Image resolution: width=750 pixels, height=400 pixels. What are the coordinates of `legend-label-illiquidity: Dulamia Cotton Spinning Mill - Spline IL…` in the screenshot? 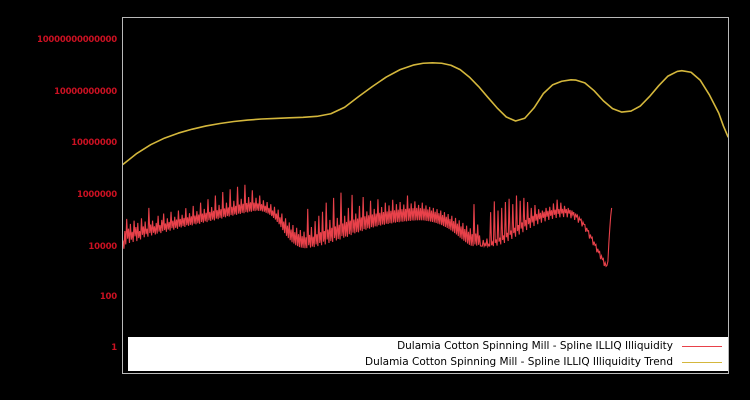 It's located at (535, 345).